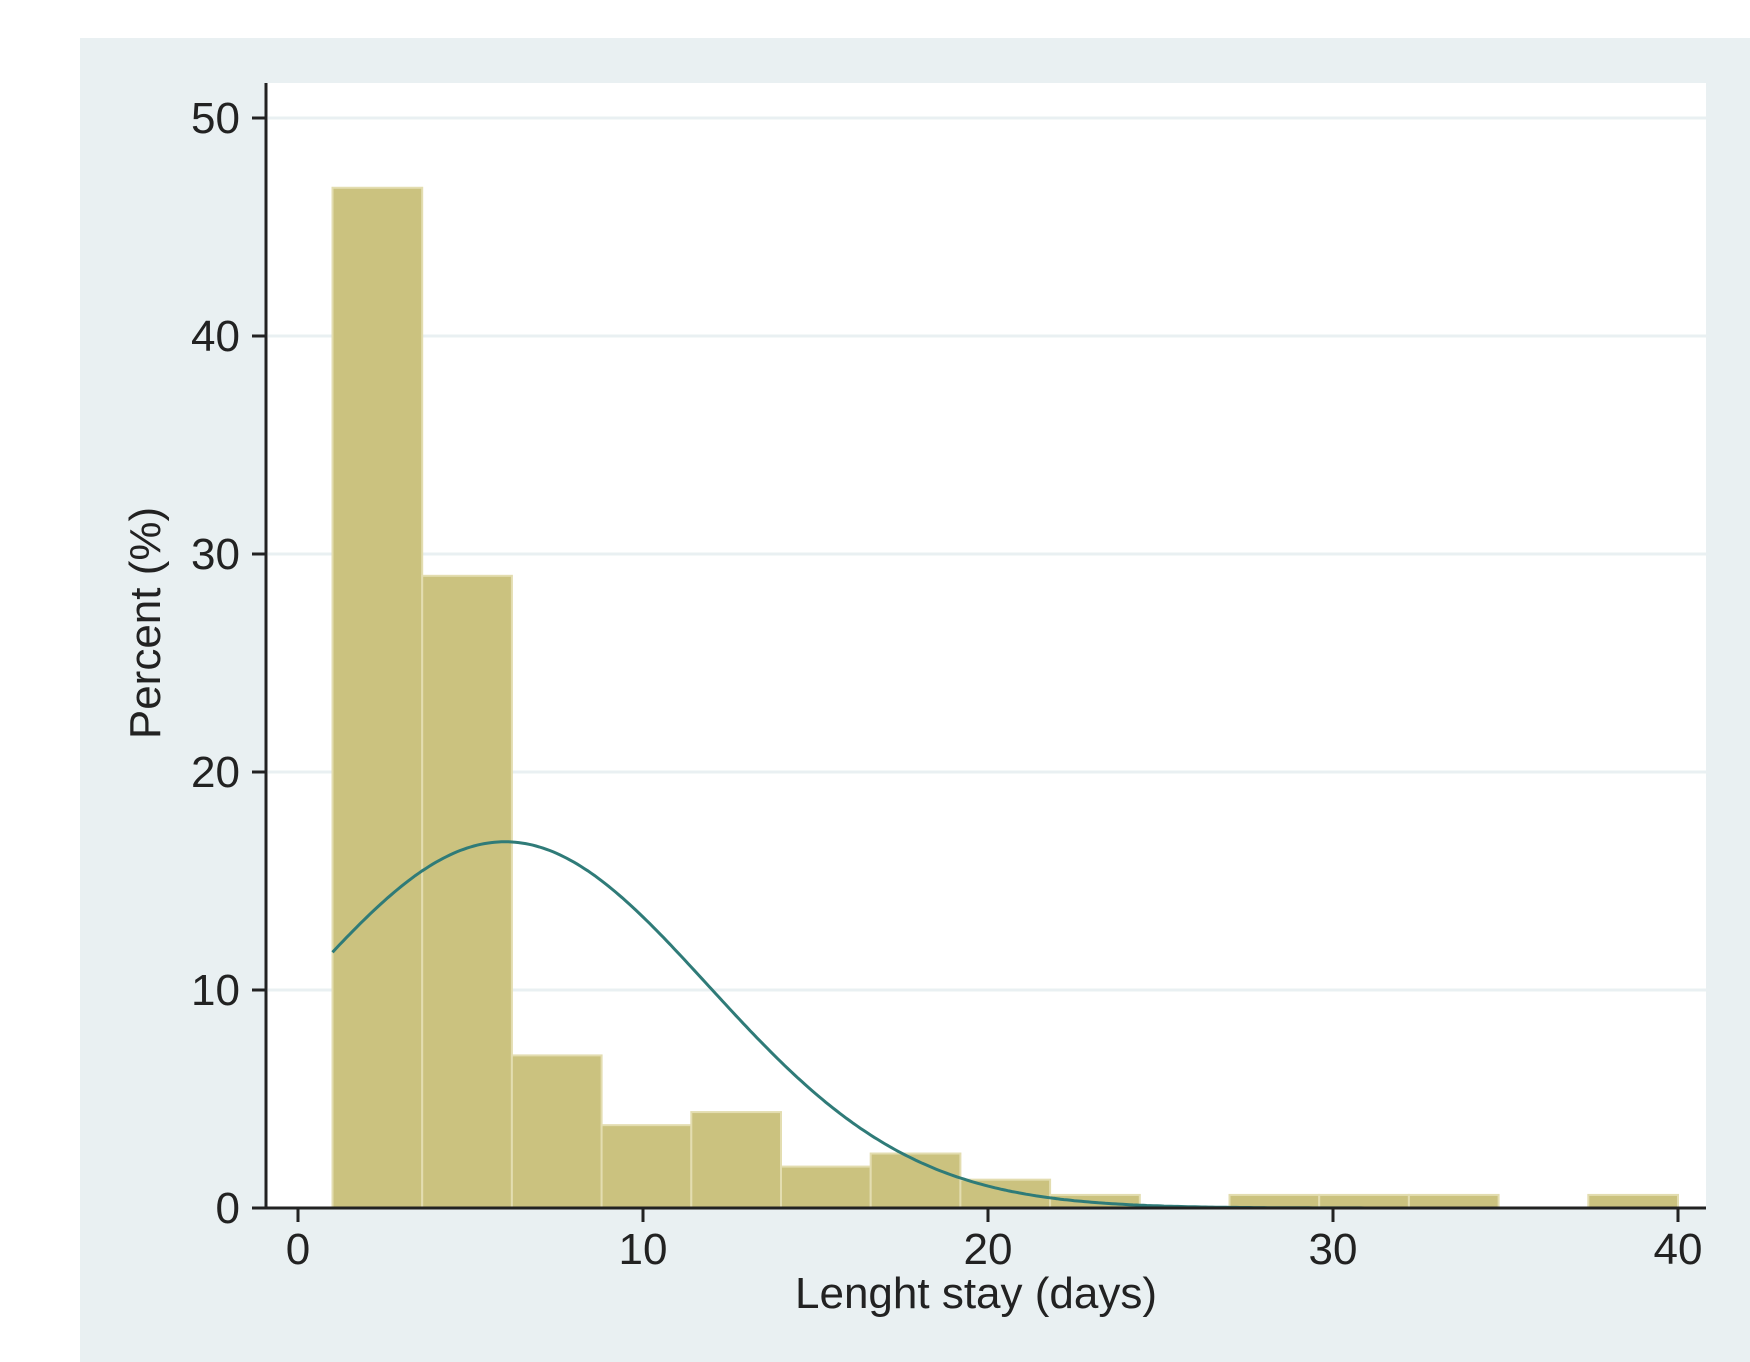 The width and height of the screenshot is (1750, 1362). What do you see at coordinates (215, 772) in the screenshot?
I see `y-tick-label-20: 20` at bounding box center [215, 772].